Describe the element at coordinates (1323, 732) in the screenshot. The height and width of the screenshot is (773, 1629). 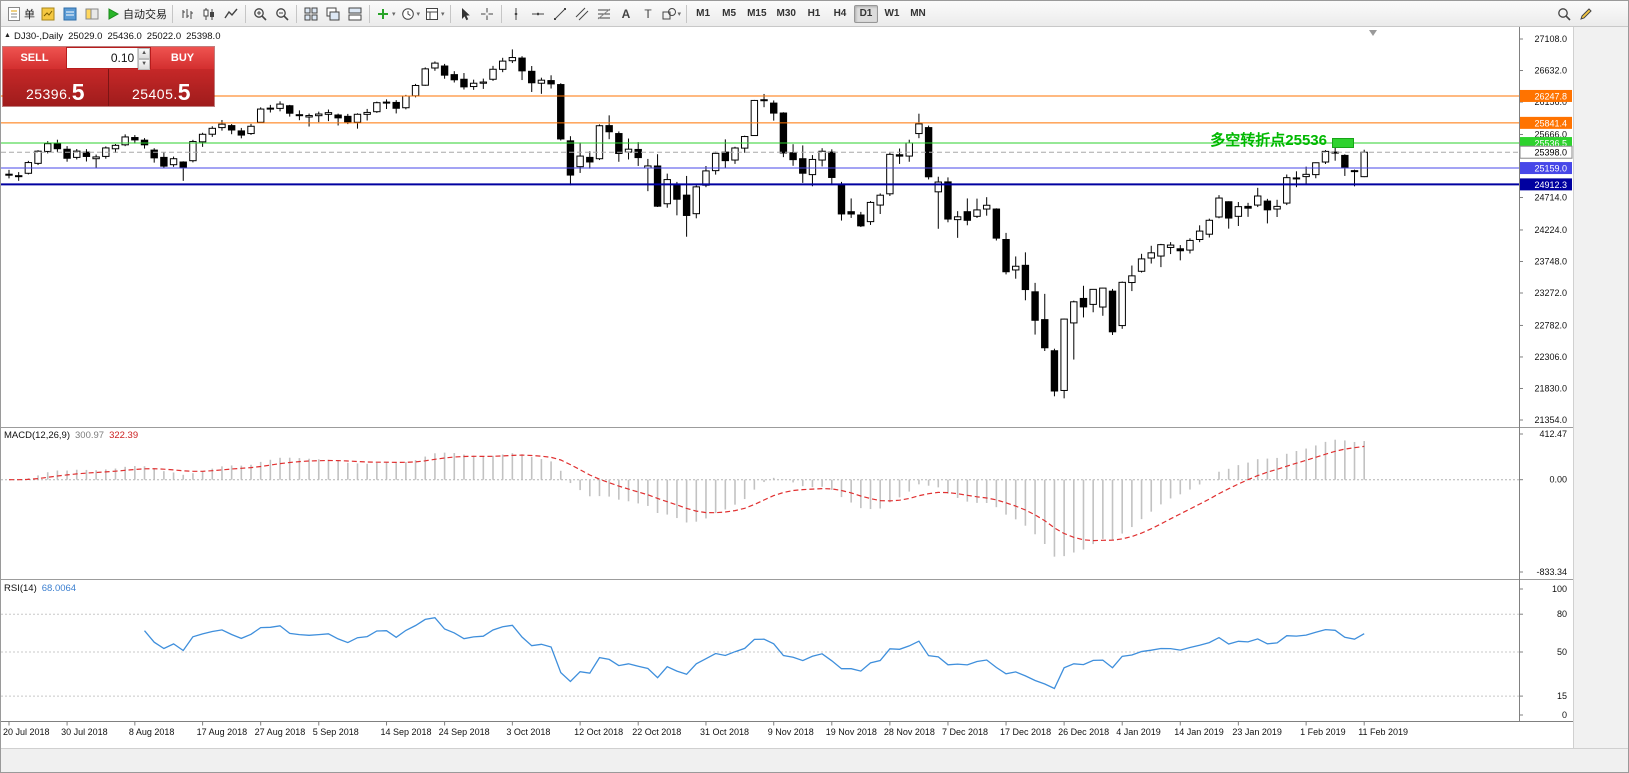
I see `time-tick-label: 1 Feb 2019` at that location.